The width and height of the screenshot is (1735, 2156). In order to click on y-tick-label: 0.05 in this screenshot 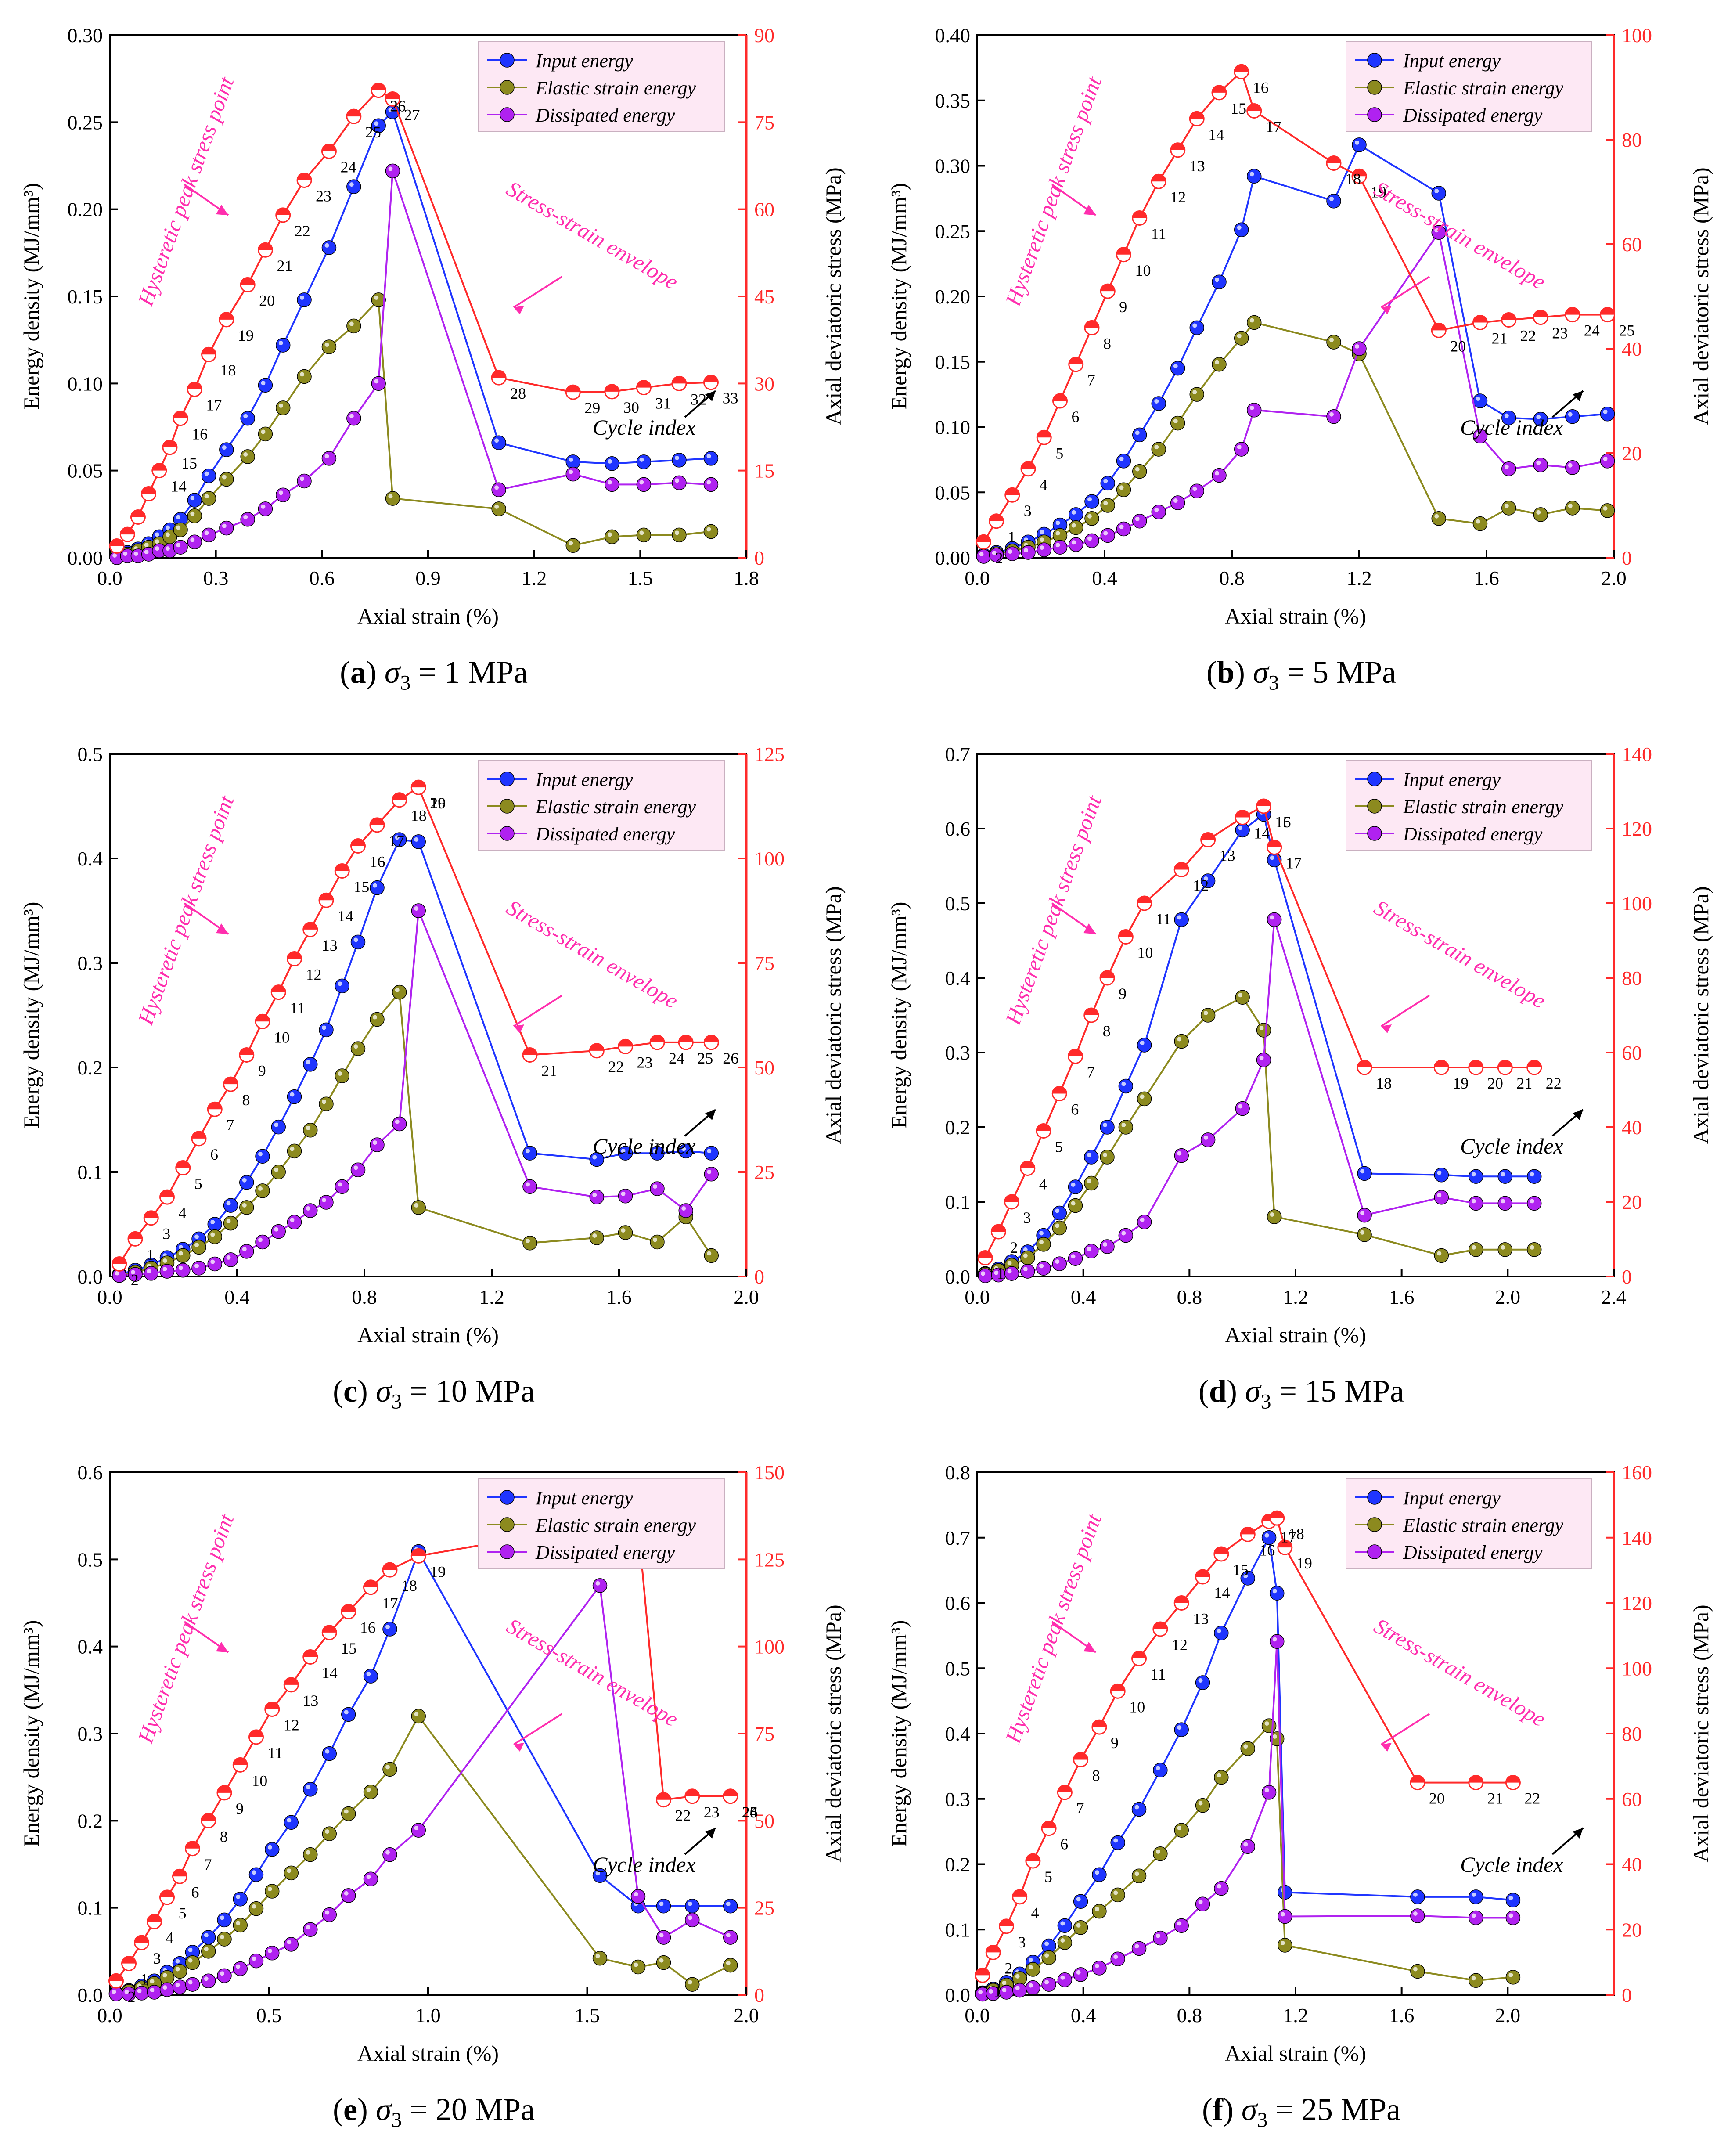, I will do `click(953, 492)`.